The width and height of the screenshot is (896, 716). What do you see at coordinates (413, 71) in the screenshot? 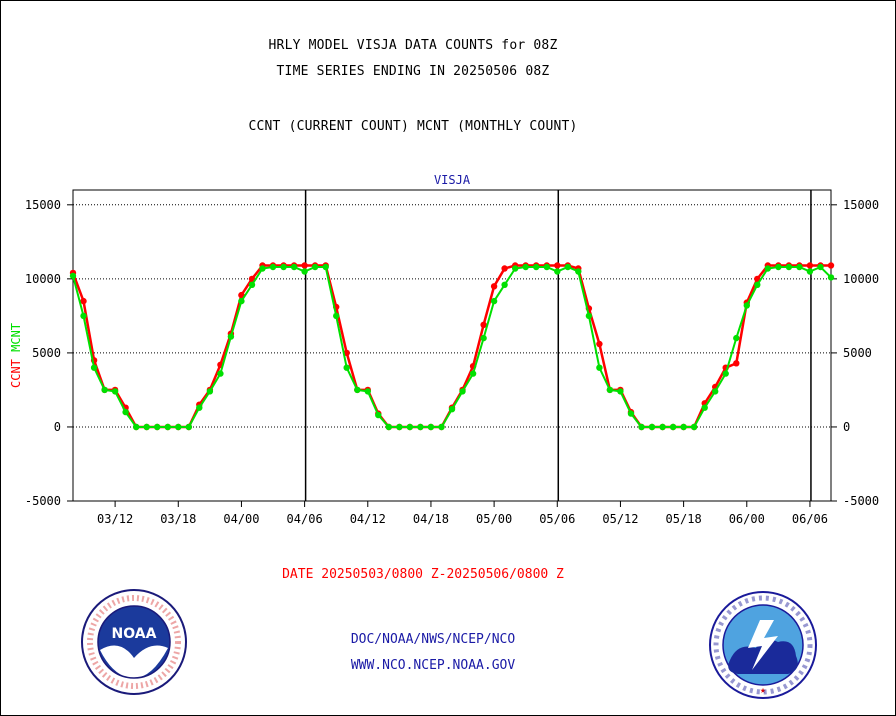
I see `chart-title-line-2: TIME SERIES ENDING IN 20250506 08Z` at bounding box center [413, 71].